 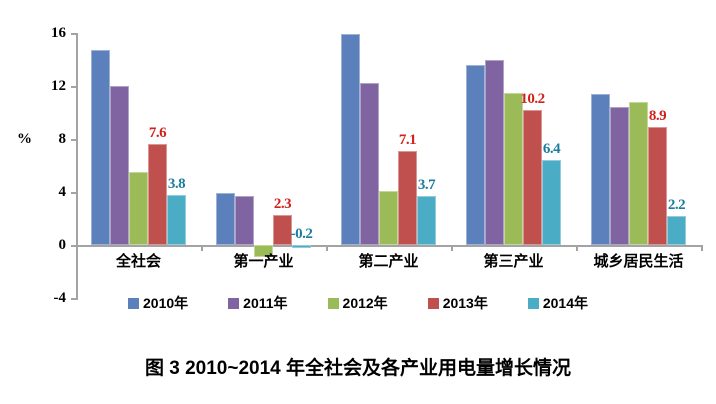 What do you see at coordinates (638, 261) in the screenshot?
I see `category-label-5: 城乡居民生活` at bounding box center [638, 261].